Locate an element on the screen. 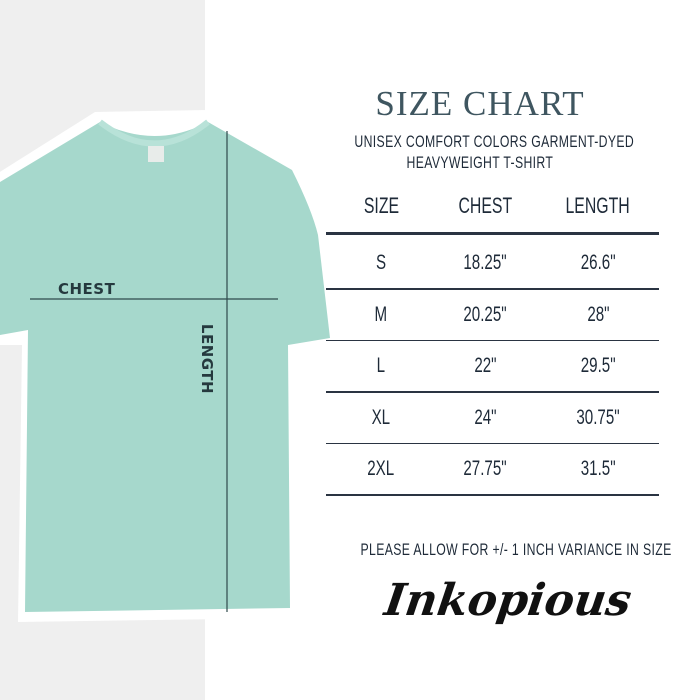  header-length: LENGTH is located at coordinates (598, 206).